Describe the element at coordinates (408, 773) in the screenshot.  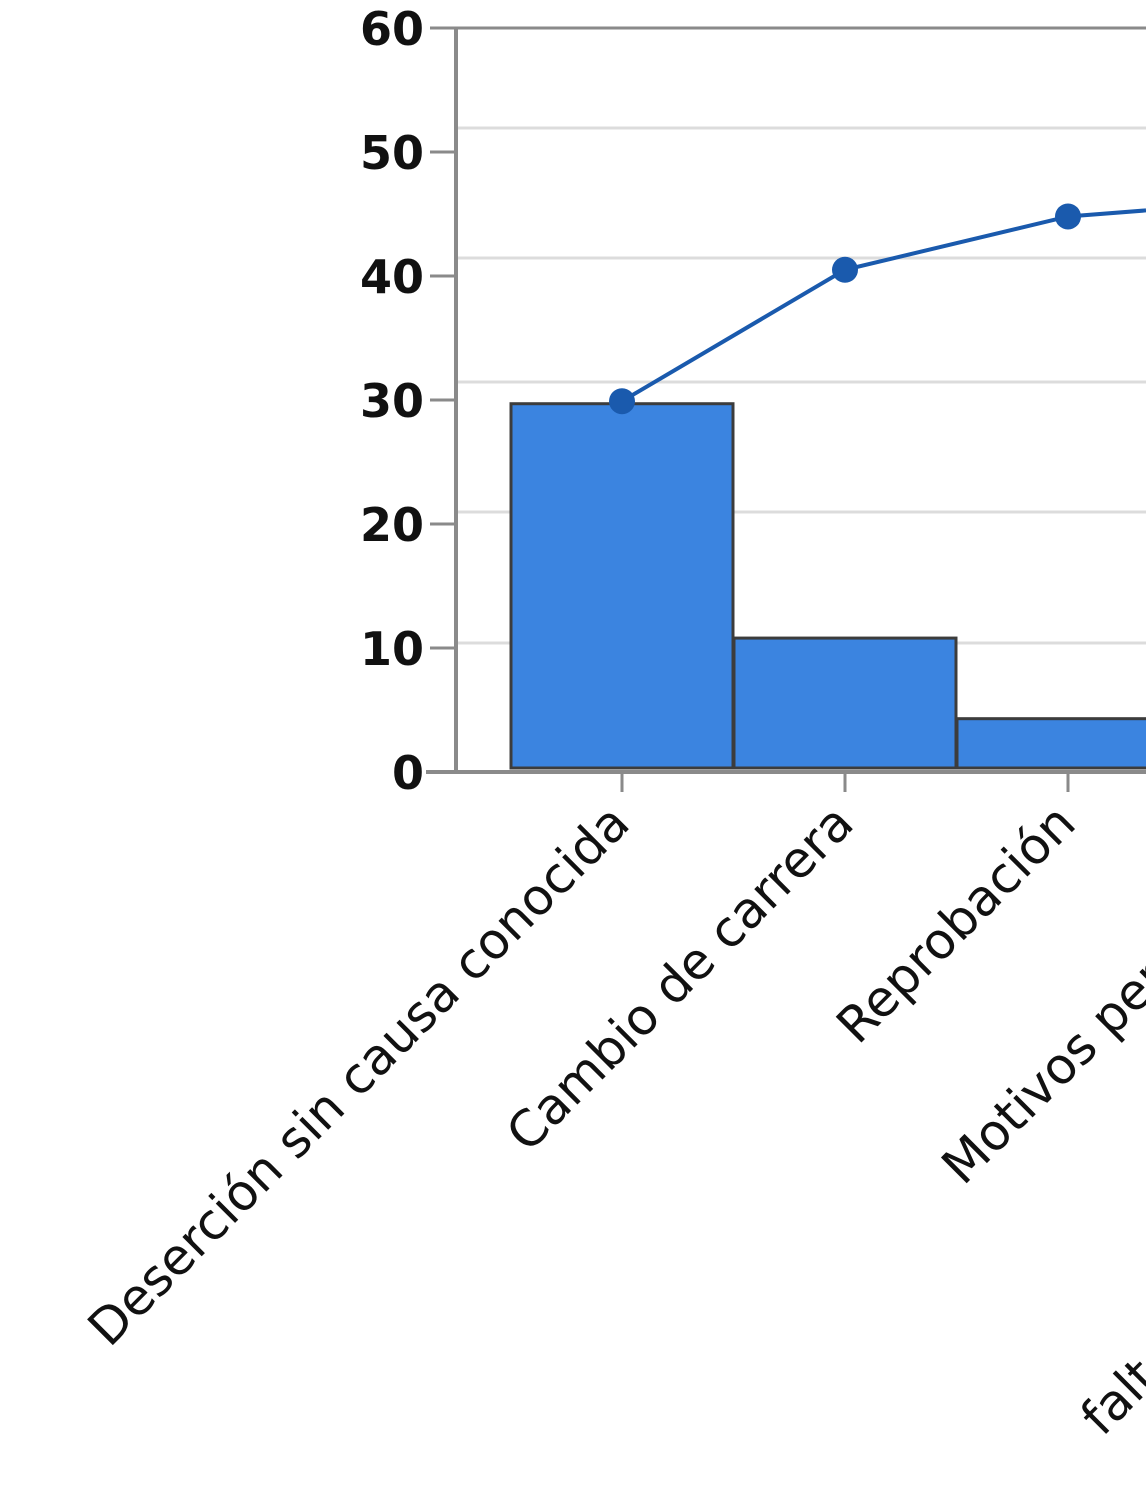
I see `y-tick-label: 0` at that location.